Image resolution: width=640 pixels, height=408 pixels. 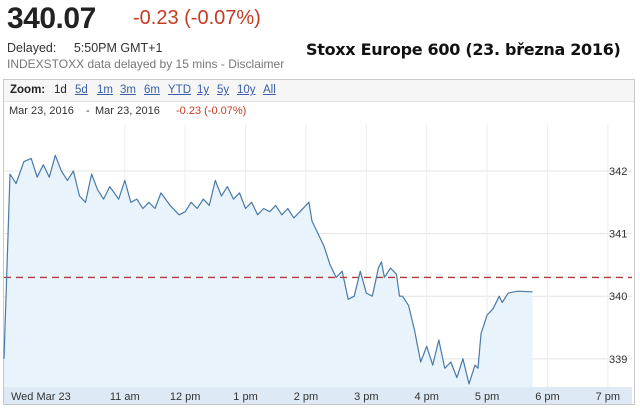 I want to click on zoom-option-3m: 3m, so click(x=128, y=90).